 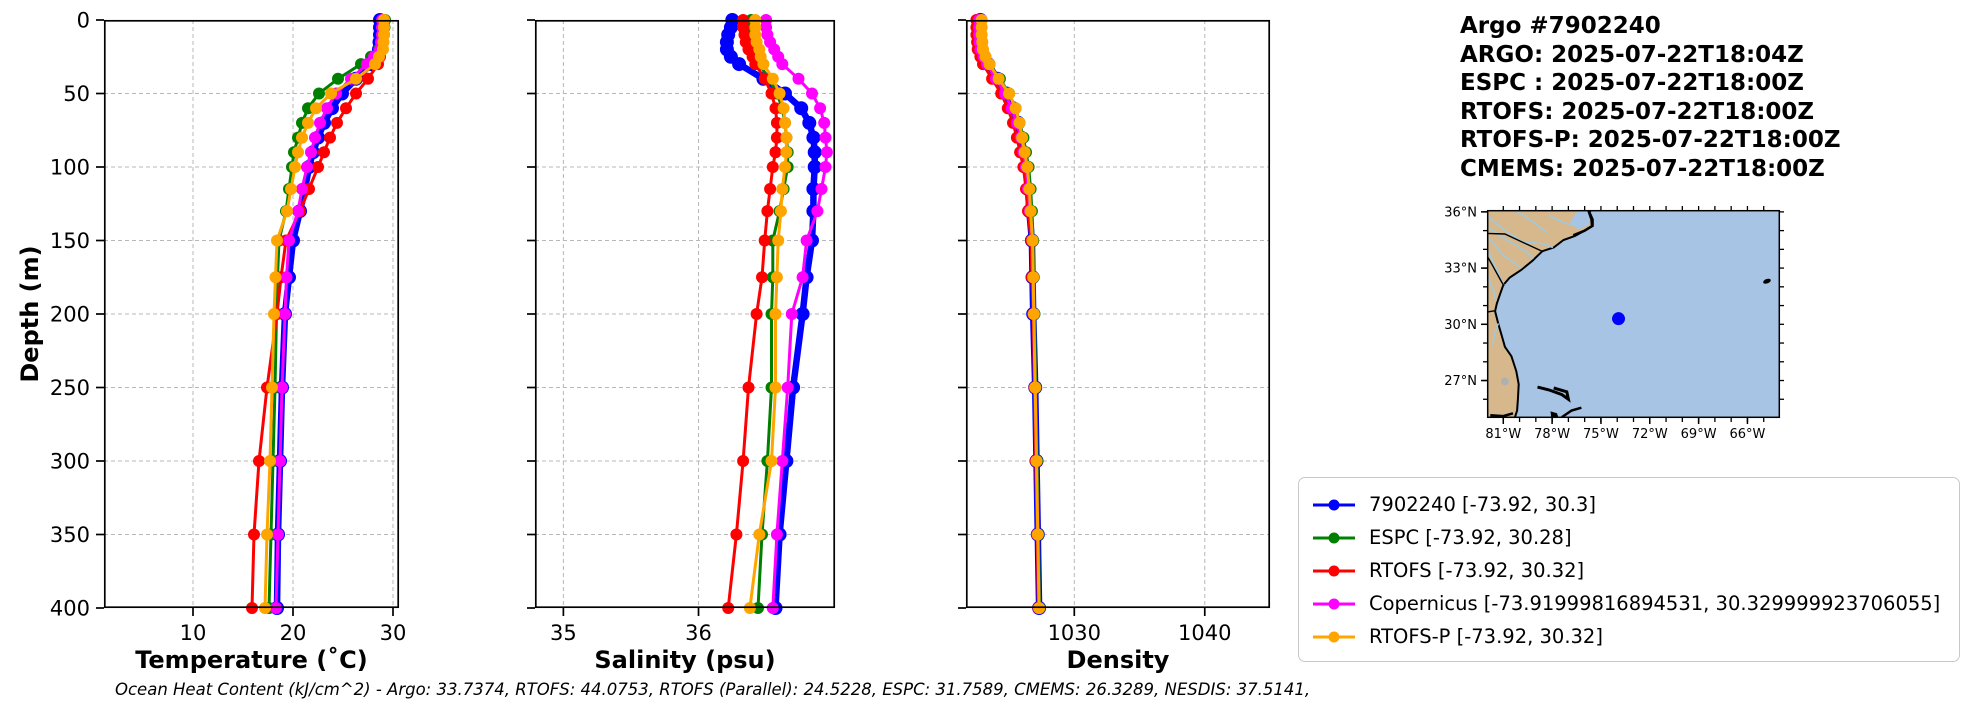 I want to click on legend-label: 7902240 [-73.92, 30.3], so click(x=1482, y=504).